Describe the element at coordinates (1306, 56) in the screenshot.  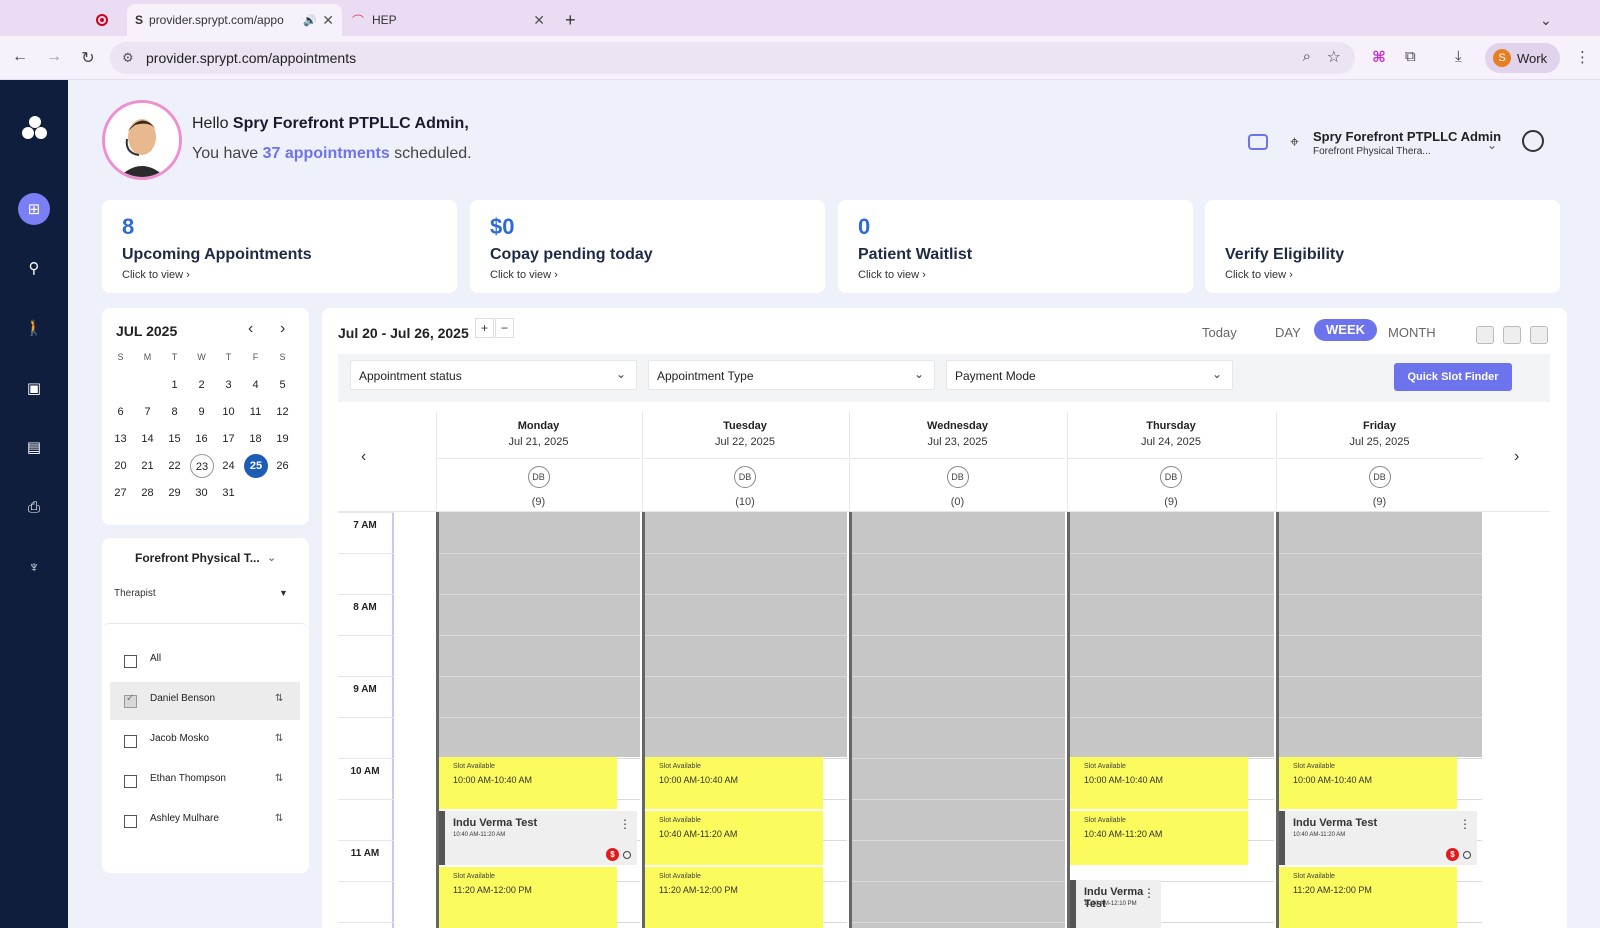
I see `zoom-icon: ⌕` at that location.